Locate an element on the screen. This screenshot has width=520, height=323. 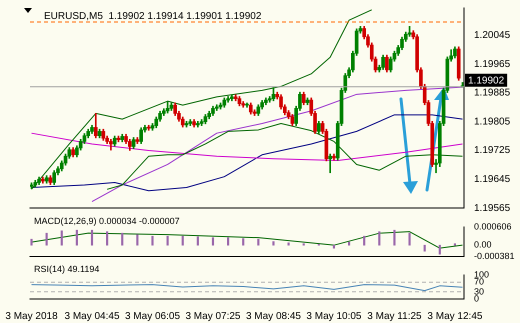
y-tick-label: 1.19805 is located at coordinates (492, 122).